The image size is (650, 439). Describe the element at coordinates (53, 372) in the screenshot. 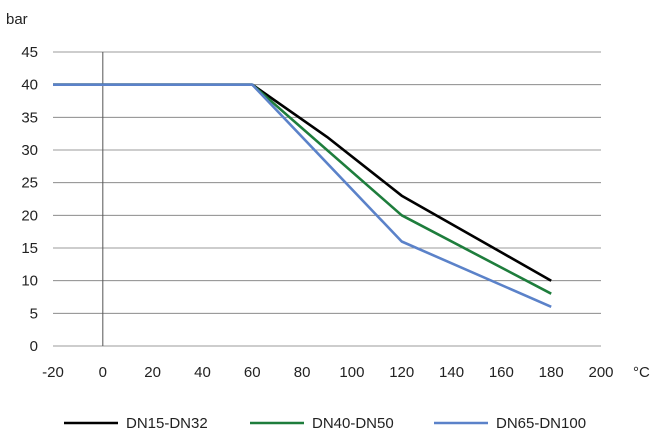

I see `x-tick-label: -20` at that location.